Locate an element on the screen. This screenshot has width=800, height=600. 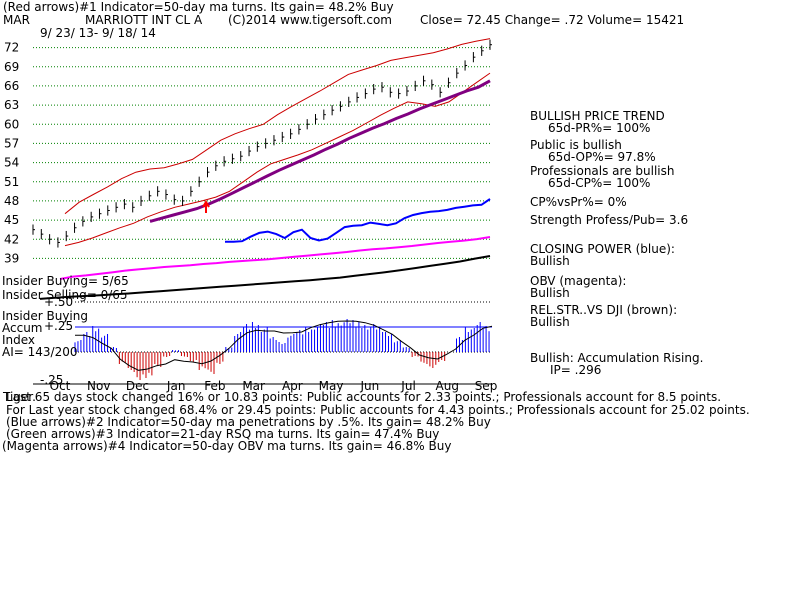
ip-value: IP= .296 is located at coordinates (576, 370).